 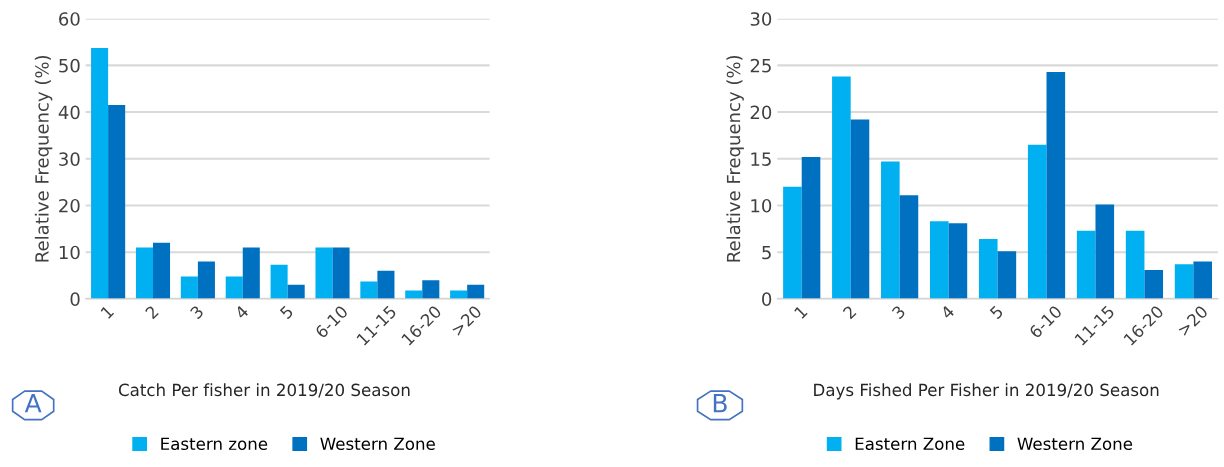 What do you see at coordinates (264, 390) in the screenshot?
I see `text: Catch Per fisher in 2019/20 Season` at bounding box center [264, 390].